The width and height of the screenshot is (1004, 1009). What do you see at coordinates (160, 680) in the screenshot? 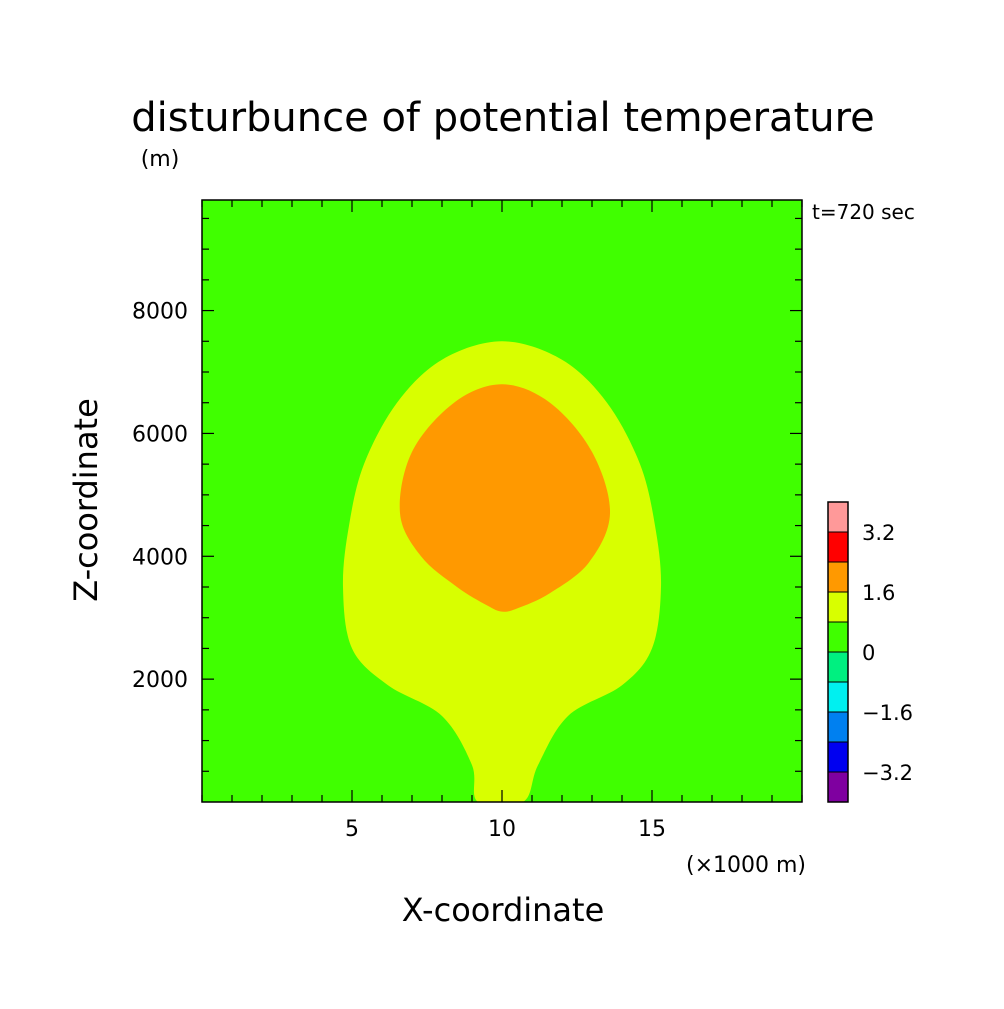
I see `y-tick-label: 2000` at bounding box center [160, 680].